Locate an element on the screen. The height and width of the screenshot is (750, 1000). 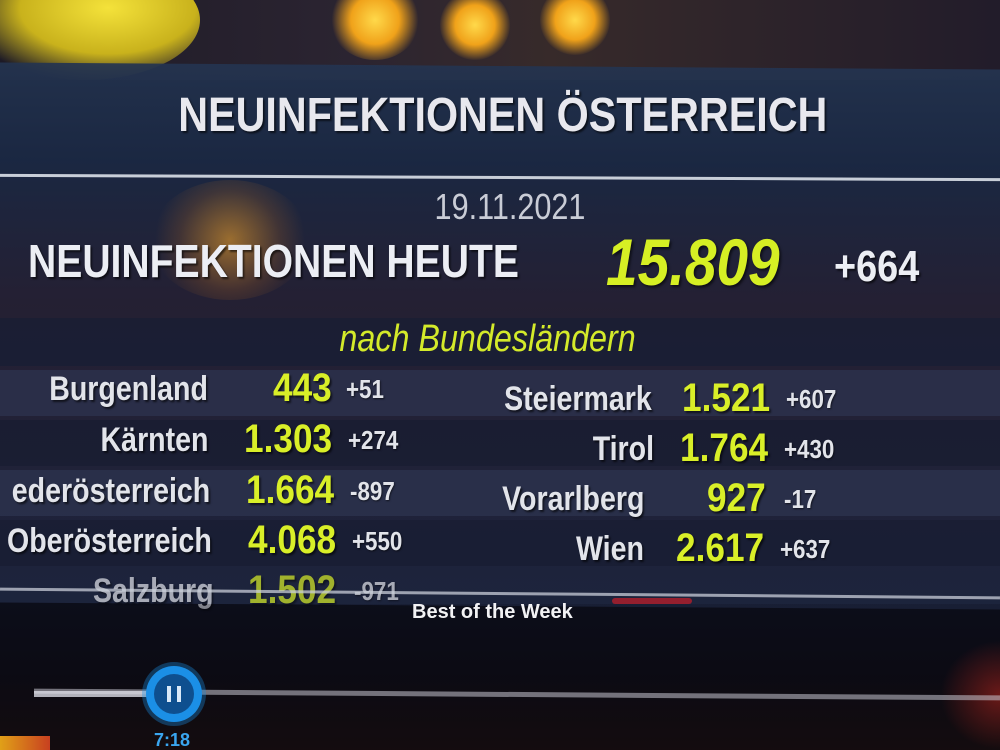
state-diff: +607 is located at coordinates (811, 399).